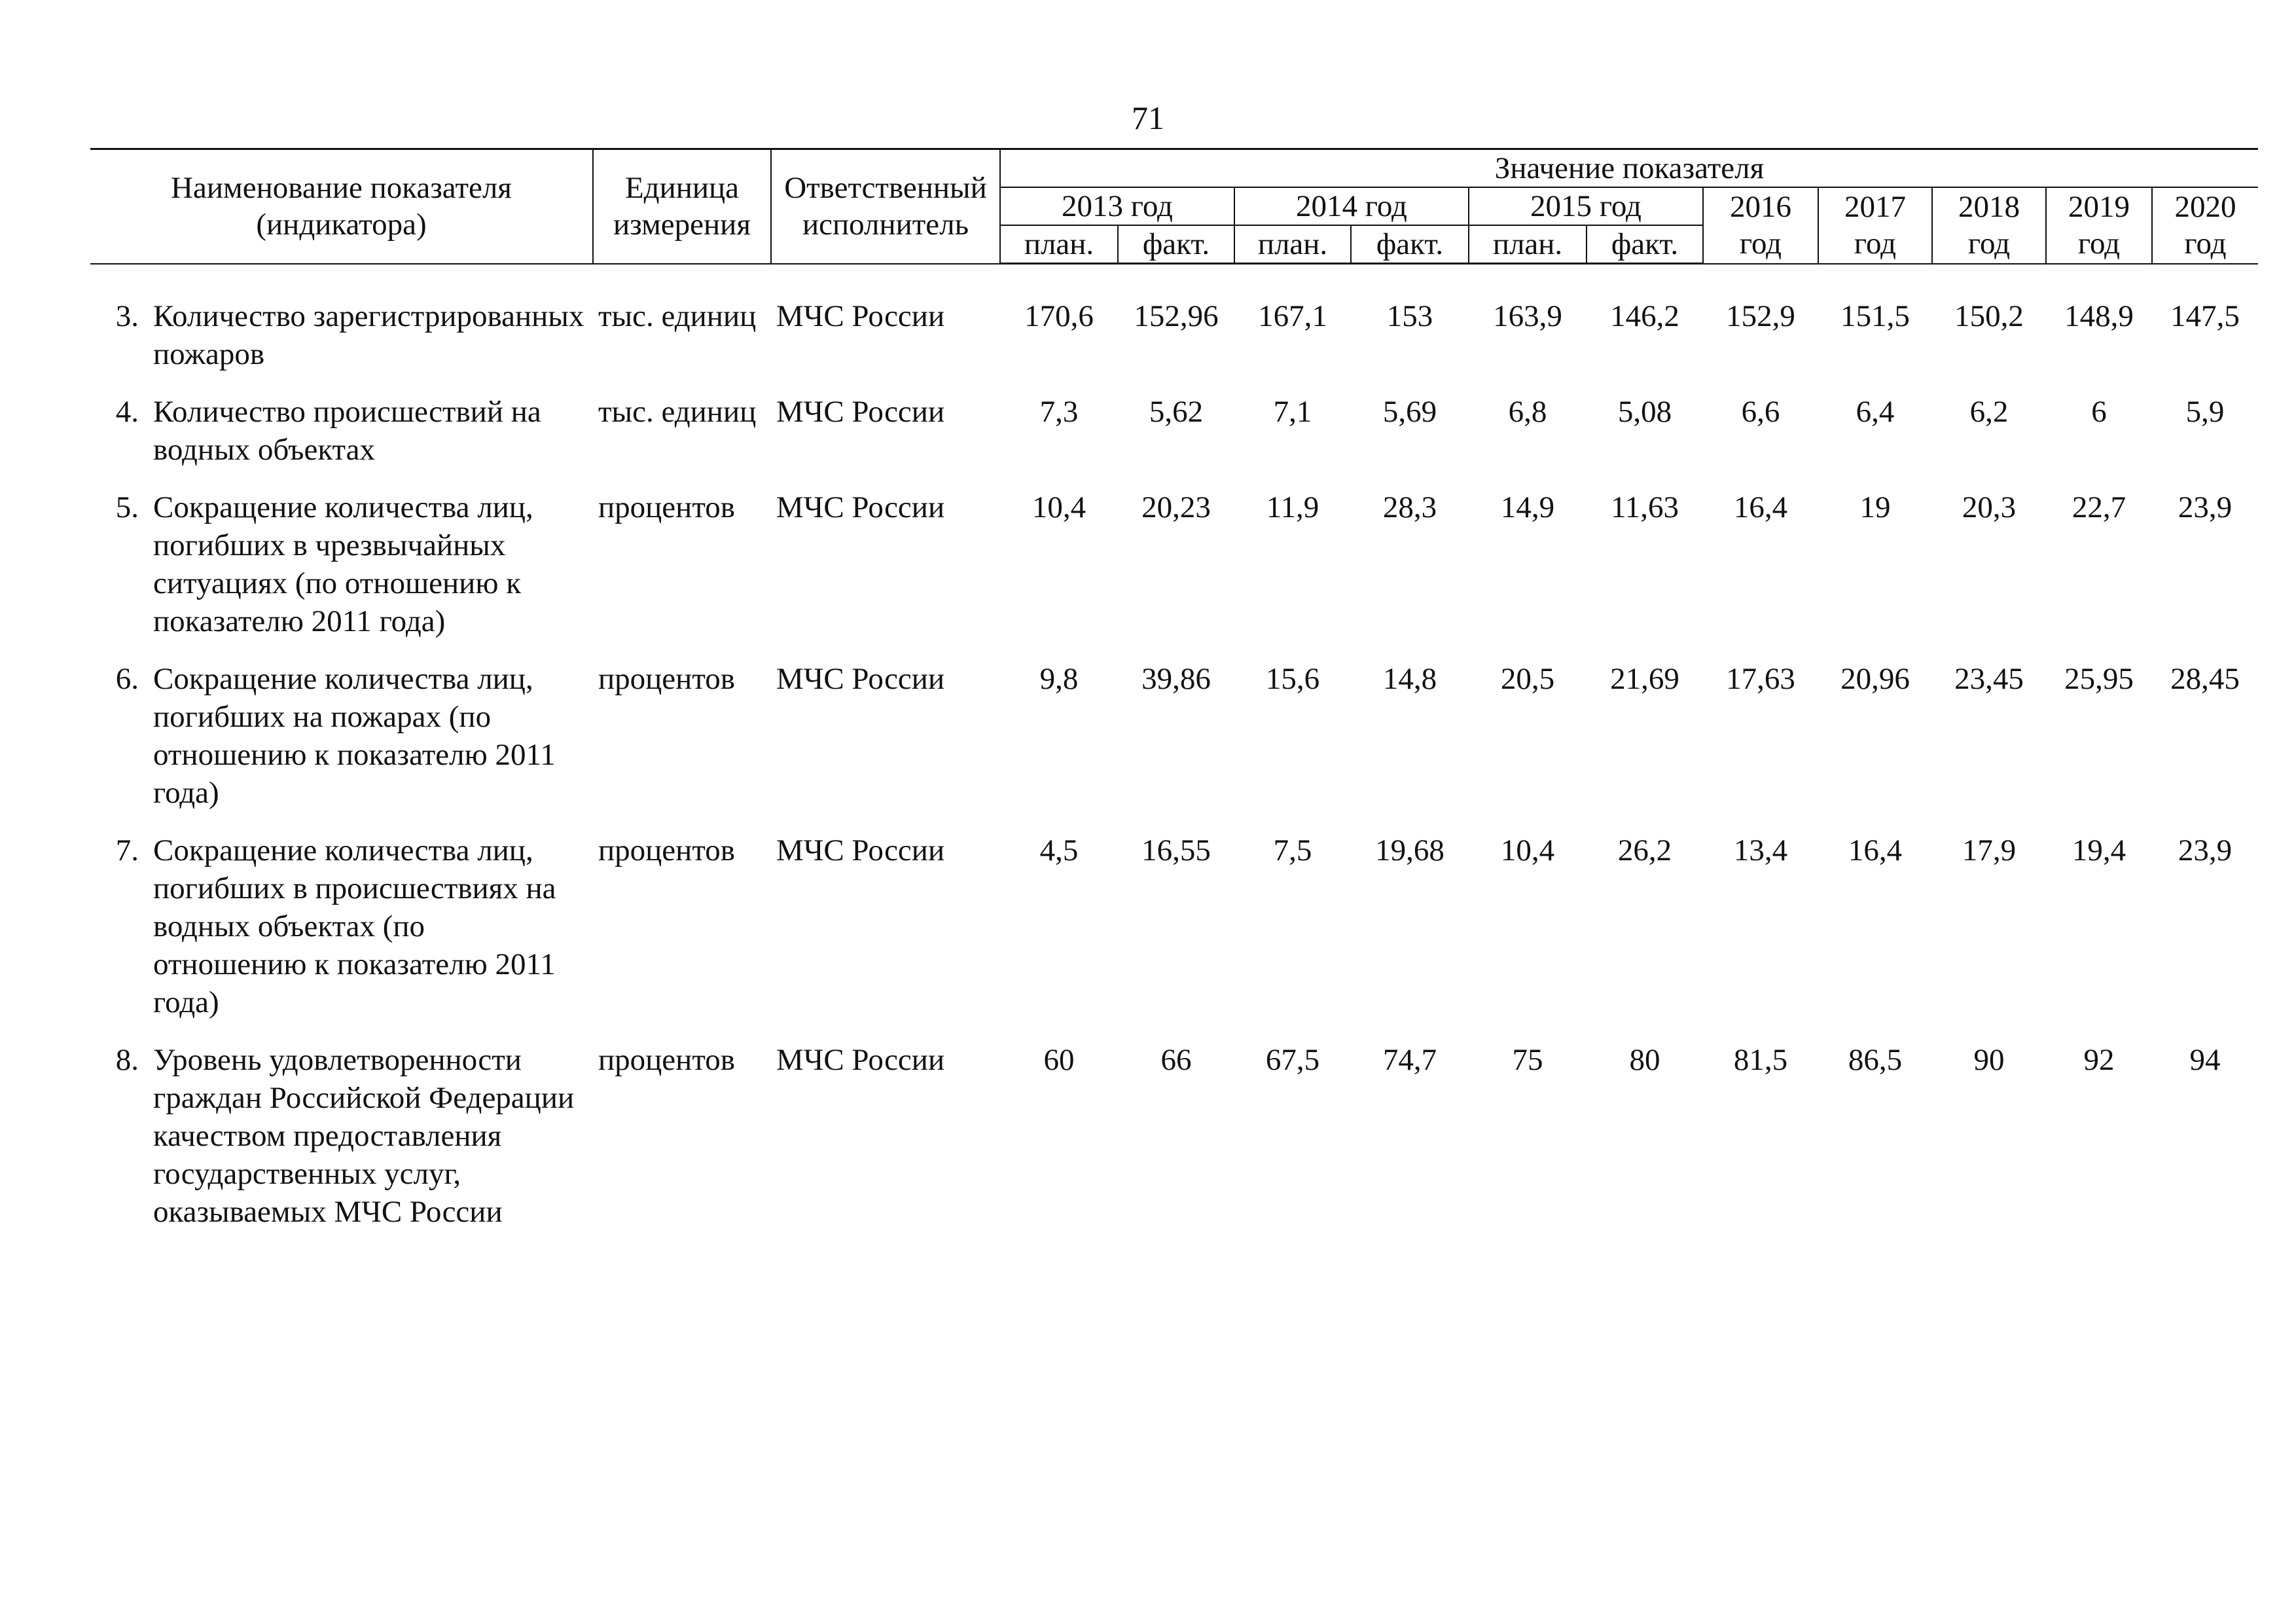 This screenshot has height=1623, width=2296. What do you see at coordinates (2099, 244) in the screenshot?
I see `header-year-2019-word: год` at bounding box center [2099, 244].